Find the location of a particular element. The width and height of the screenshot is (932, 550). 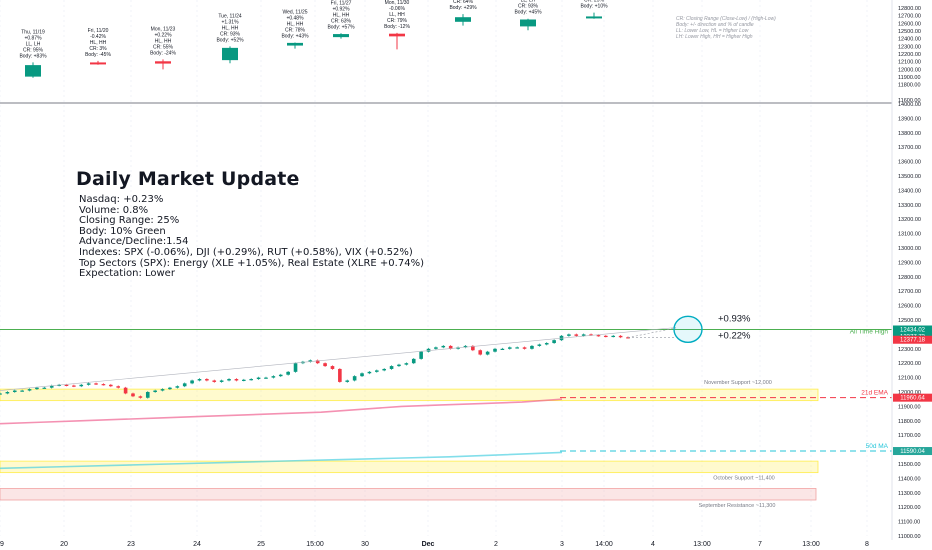

y-tick-label: 12600.00 is located at coordinates (909, 307).